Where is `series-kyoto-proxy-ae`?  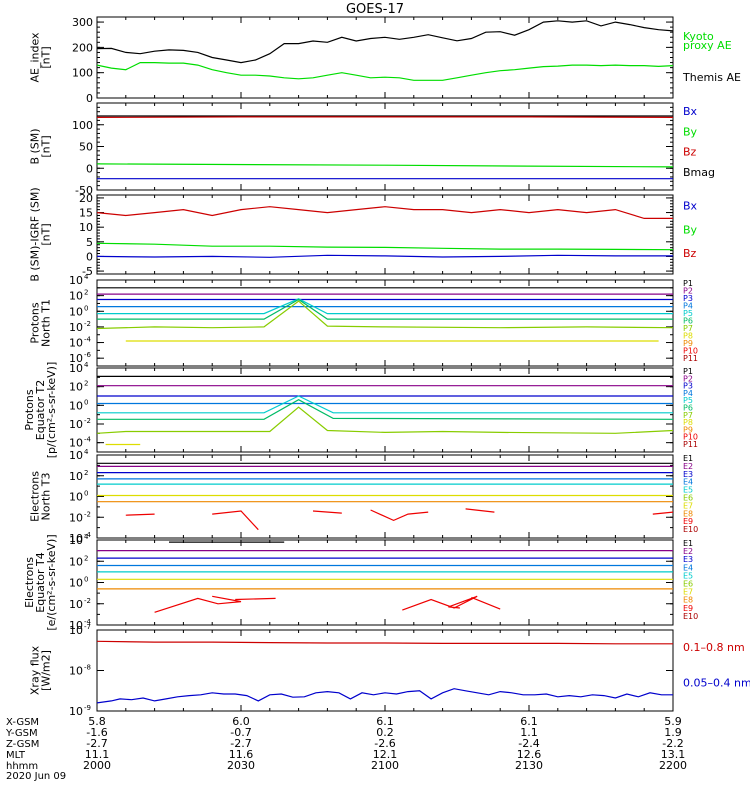 series-kyoto-proxy-ae is located at coordinates (385, 71).